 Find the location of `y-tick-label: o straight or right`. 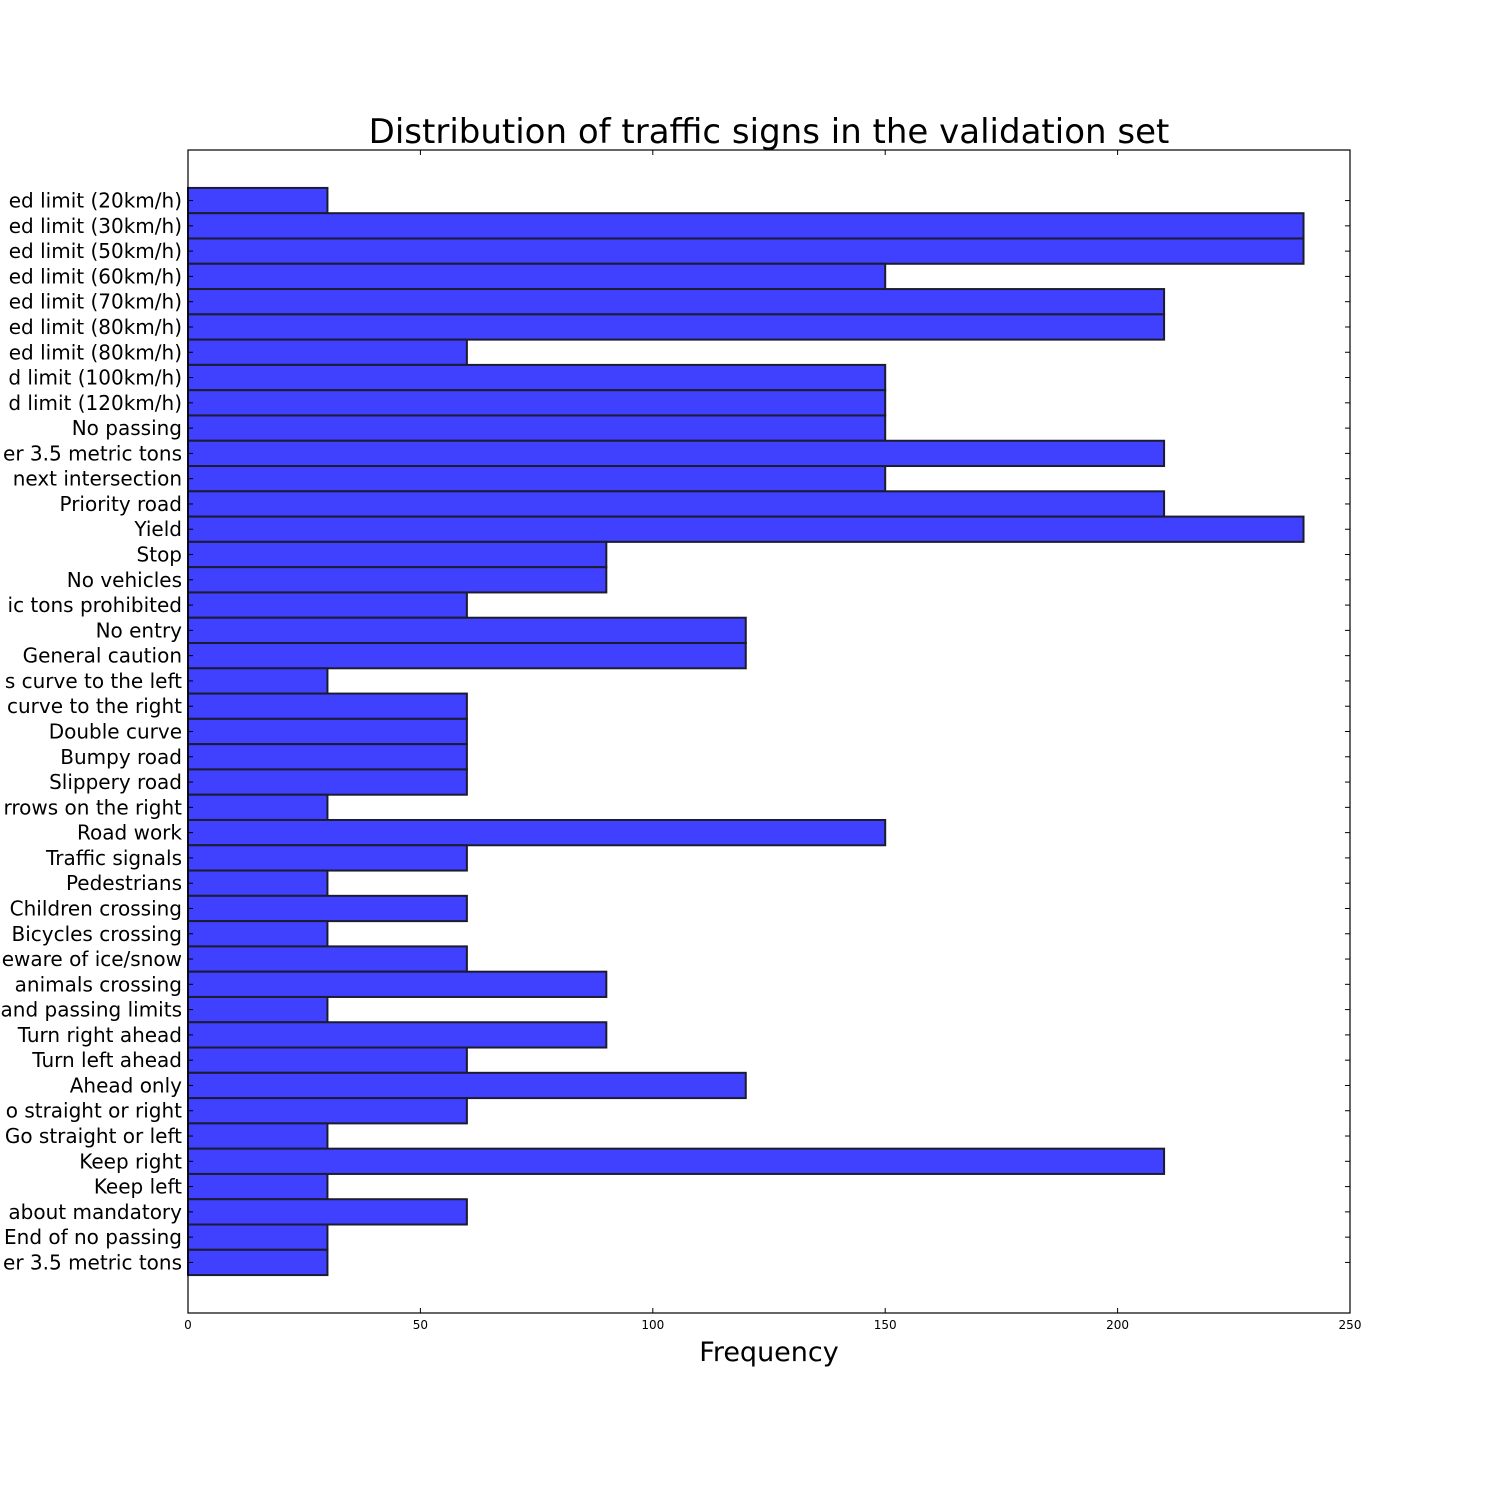

y-tick-label: o straight or right is located at coordinates (94, 1111).